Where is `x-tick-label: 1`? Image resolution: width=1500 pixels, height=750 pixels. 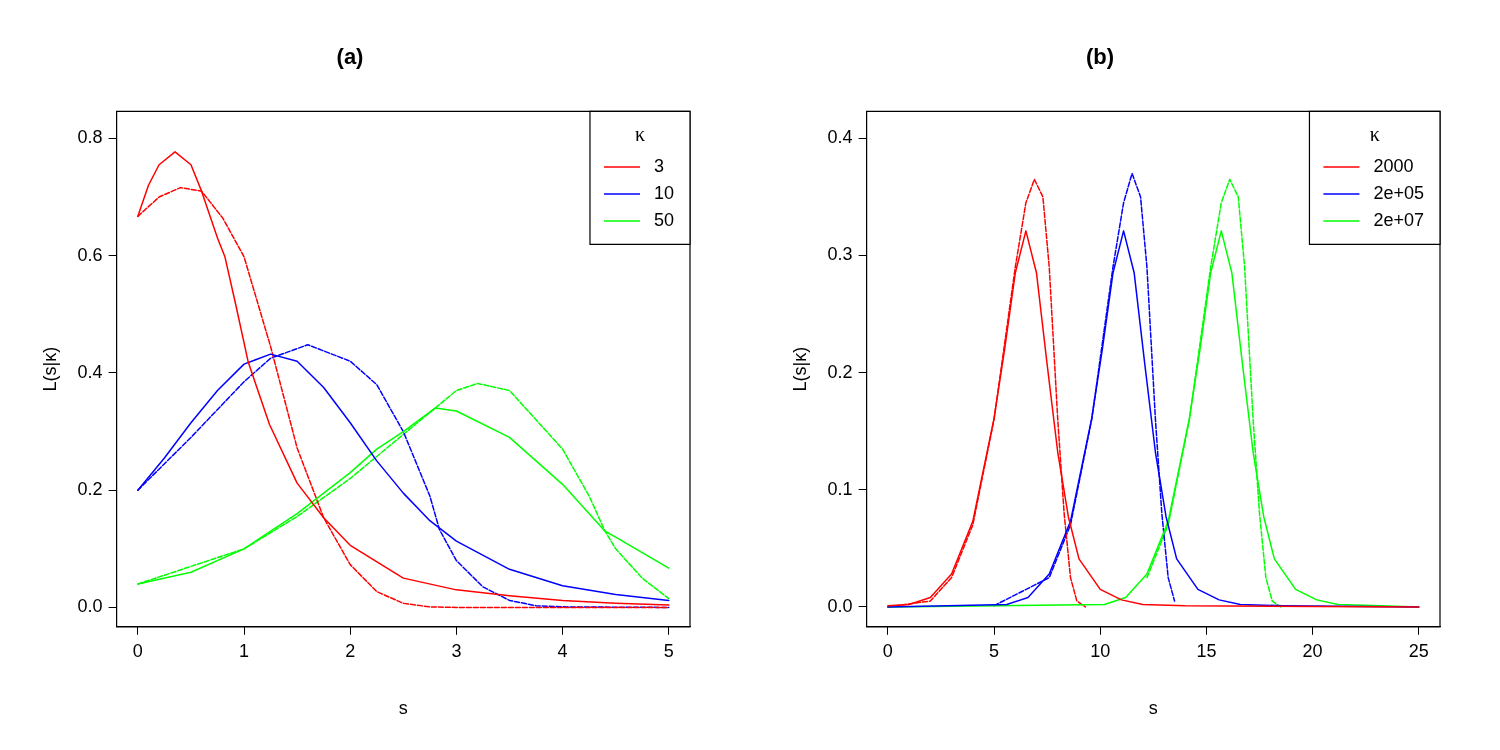
x-tick-label: 1 is located at coordinates (244, 650).